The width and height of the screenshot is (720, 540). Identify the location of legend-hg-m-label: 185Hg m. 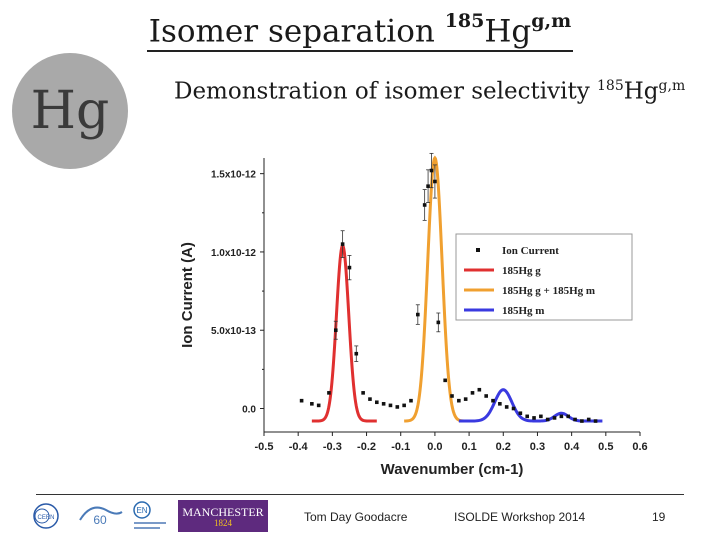
(523, 311).